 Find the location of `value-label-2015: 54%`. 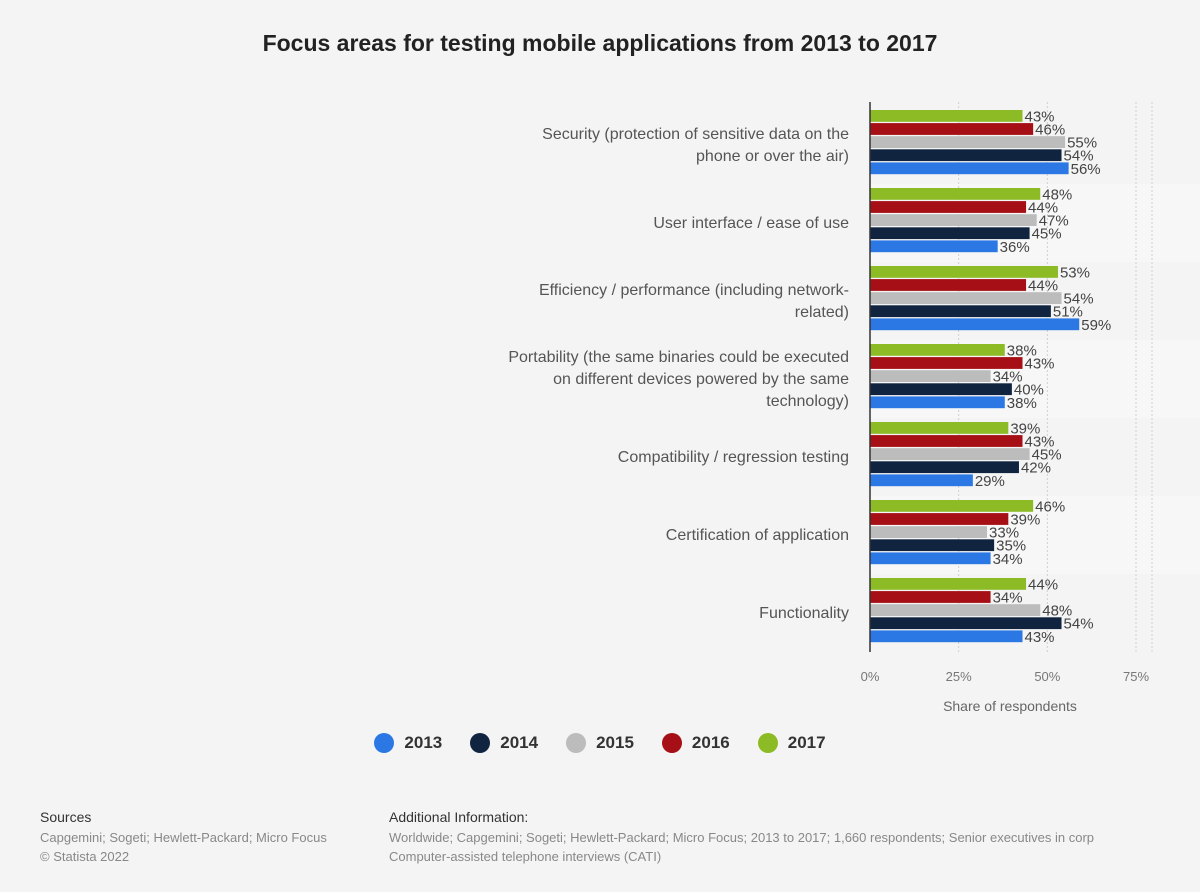

value-label-2015: 54% is located at coordinates (1079, 299).